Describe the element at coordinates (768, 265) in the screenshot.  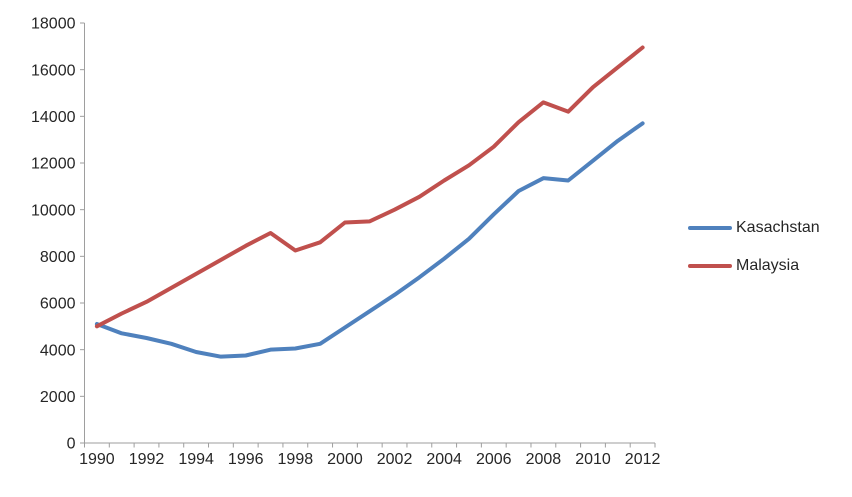
I see `legend-label-malaysia: Malaysia` at that location.